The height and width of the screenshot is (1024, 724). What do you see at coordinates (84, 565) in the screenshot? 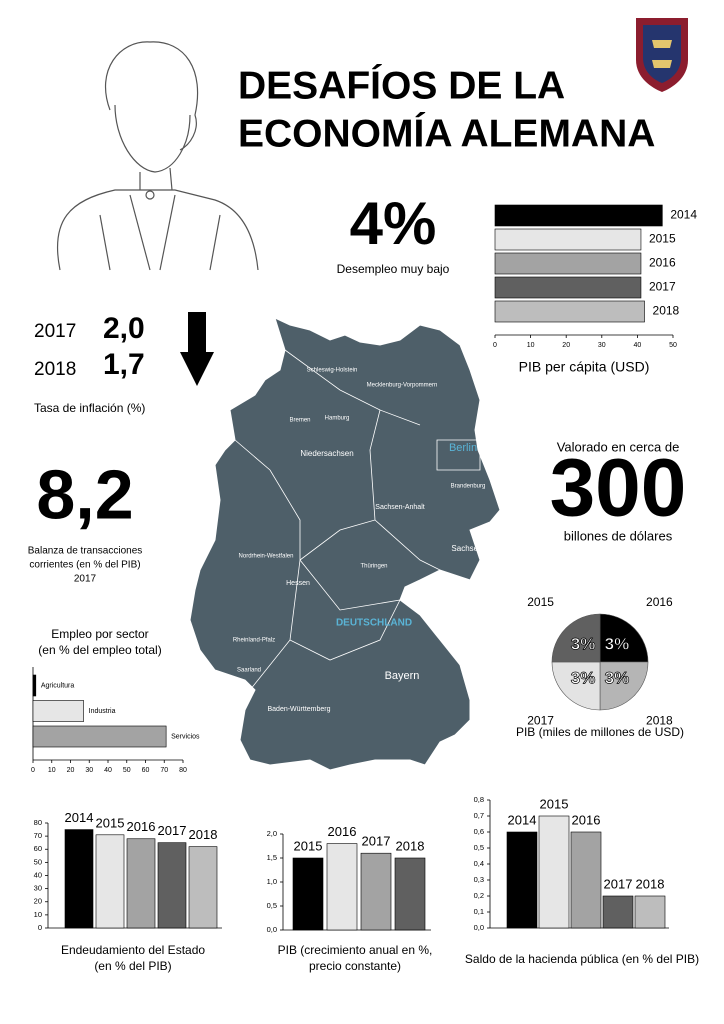
I see `stat-label: corrientes (en % del PIB)` at bounding box center [84, 565].